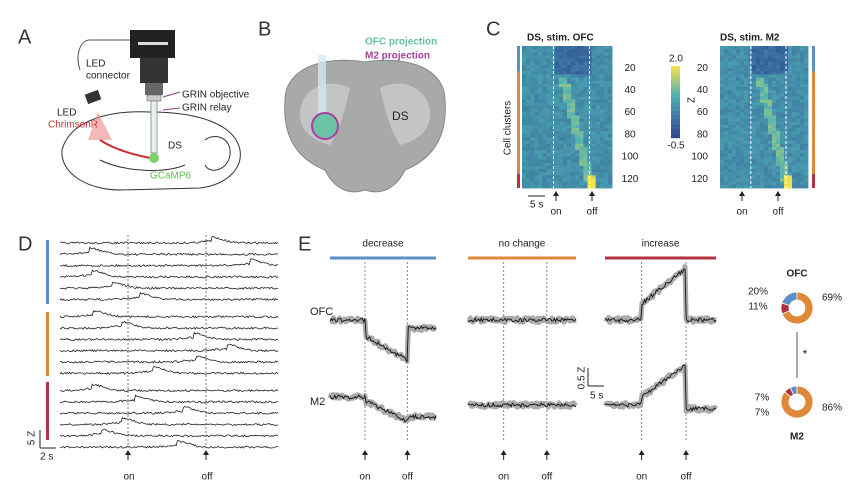  Describe the element at coordinates (518, 59) in the screenshot. I see `cluster-bar` at that location.